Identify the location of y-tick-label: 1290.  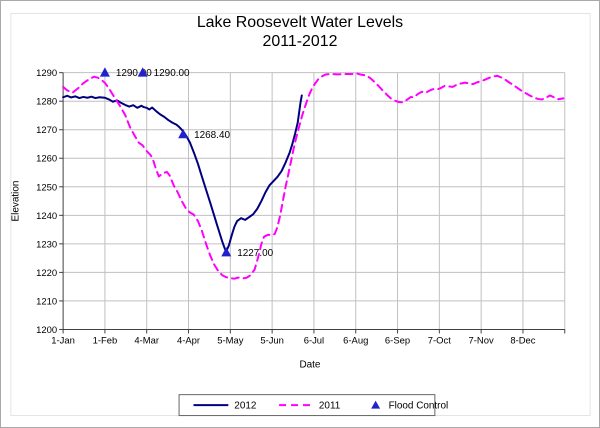
(46, 73).